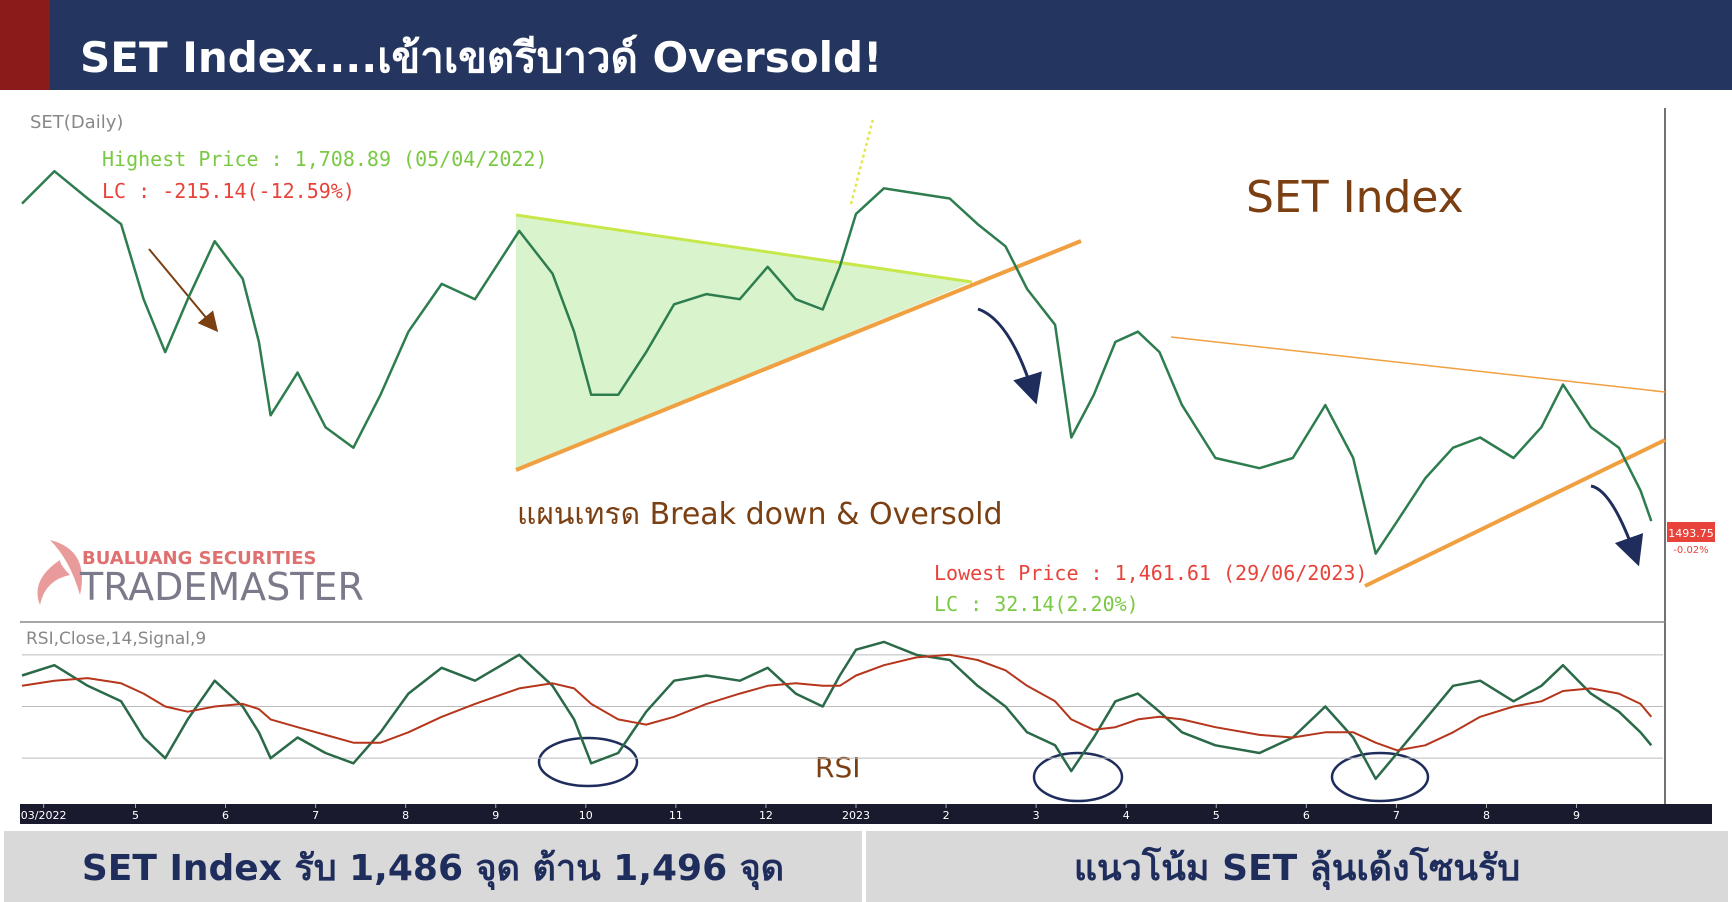 Image resolution: width=1732 pixels, height=902 pixels. What do you see at coordinates (838, 767) in the screenshot?
I see `series-label: RSI` at bounding box center [838, 767].